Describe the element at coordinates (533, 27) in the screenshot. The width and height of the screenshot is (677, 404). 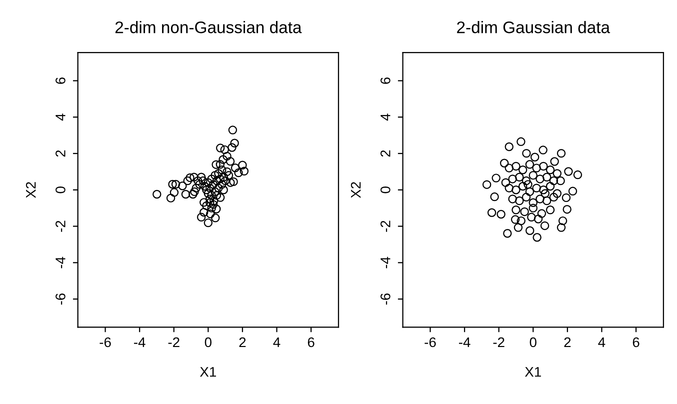
I see `chart-title: 2-dim Gaussian data` at that location.